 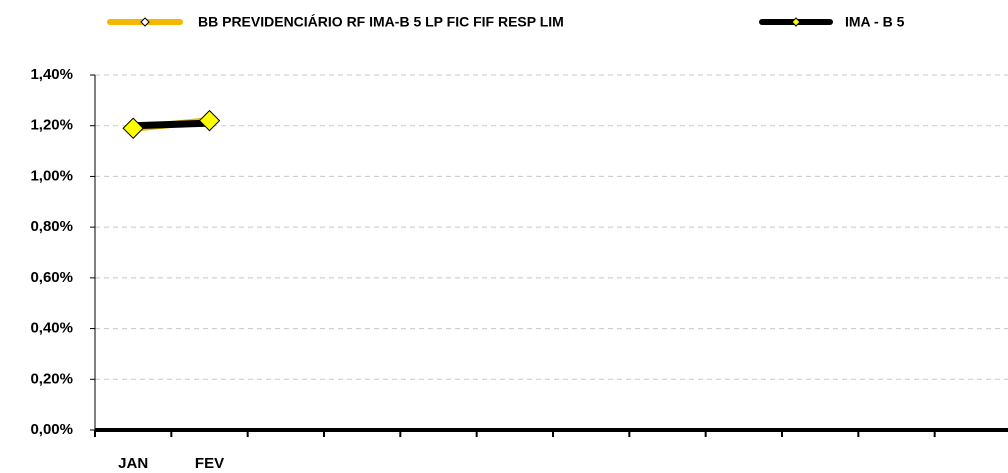 I want to click on y-tick-label: 1,20%, so click(x=51, y=125).